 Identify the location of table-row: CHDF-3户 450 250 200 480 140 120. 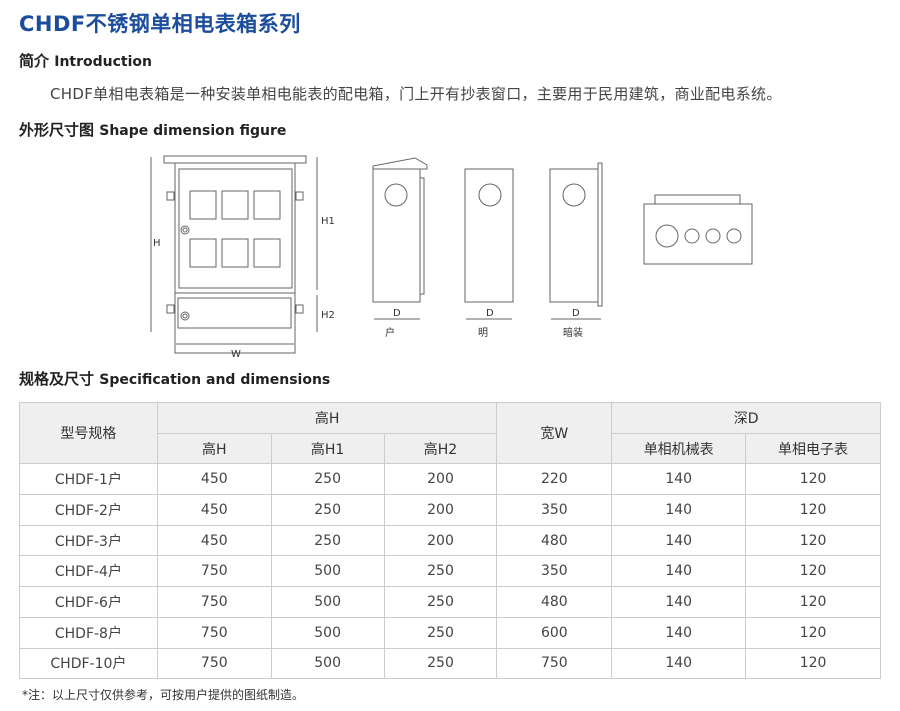
(450, 540).